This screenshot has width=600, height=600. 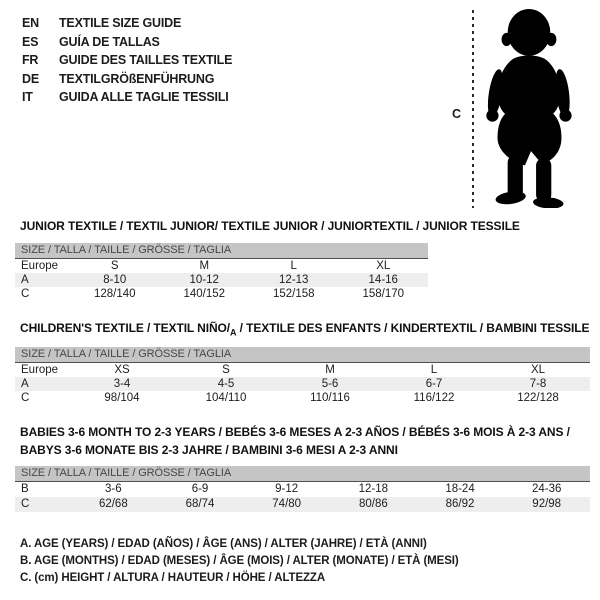 I want to click on guide-title: TEXTILE SIZE GUIDE, so click(x=120, y=23).